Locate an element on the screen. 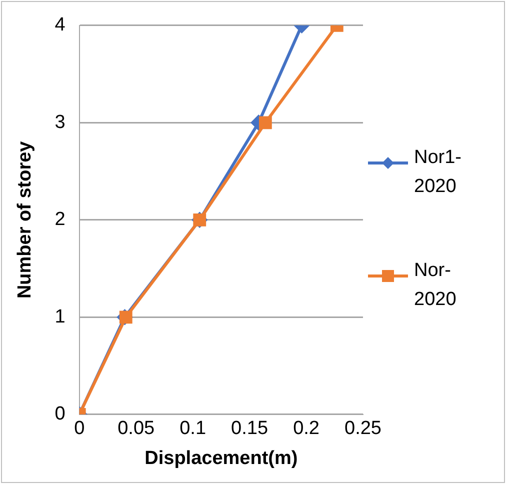 The height and width of the screenshot is (484, 506). x-axis-title: Displacement(m) is located at coordinates (221, 458).